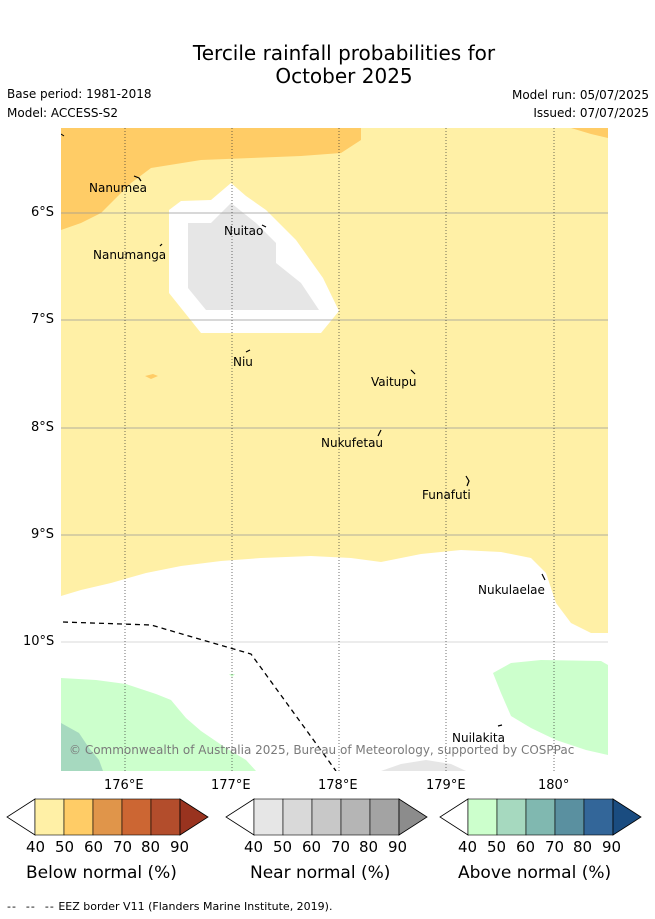  Describe the element at coordinates (101, 873) in the screenshot. I see `below-normal-title: Below normal (%)` at that location.